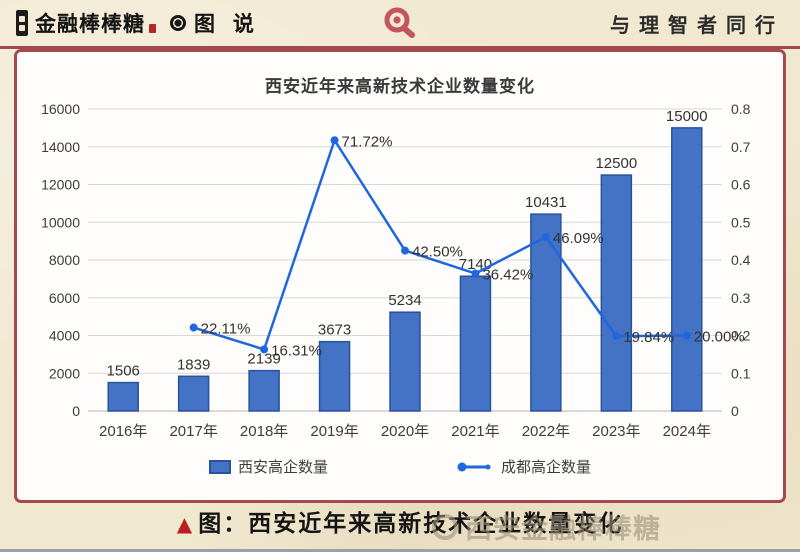 This screenshot has width=800, height=552. Describe the element at coordinates (687, 116) in the screenshot. I see `bar-value-label: 15000` at that location.